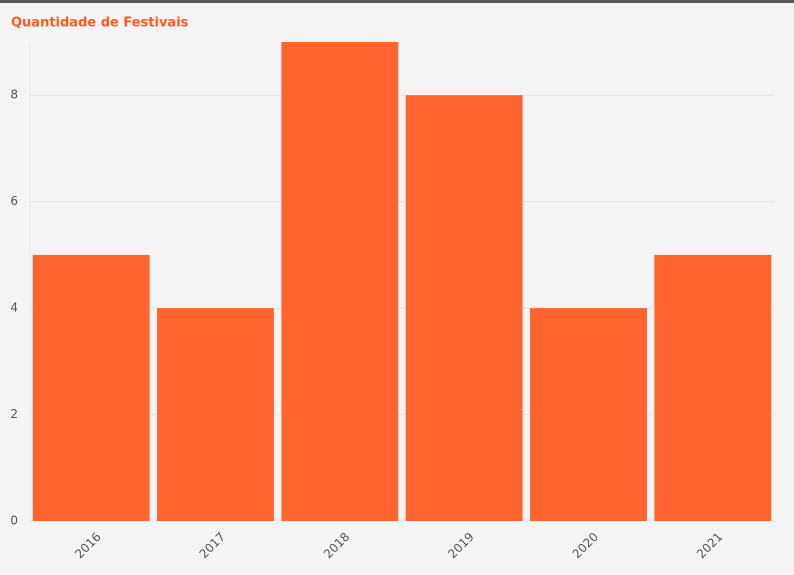 The height and width of the screenshot is (575, 794). What do you see at coordinates (585, 545) in the screenshot?
I see `x-tick-label: 2020` at bounding box center [585, 545].